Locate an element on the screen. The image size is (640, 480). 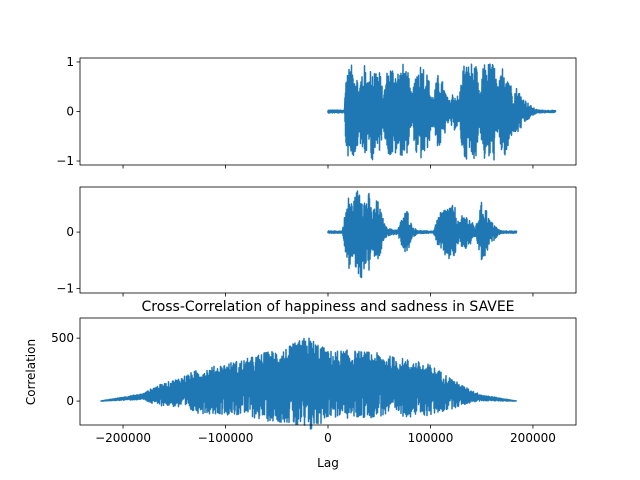
subplot-1-yticks: −1 0 1 is located at coordinates (68, 111).